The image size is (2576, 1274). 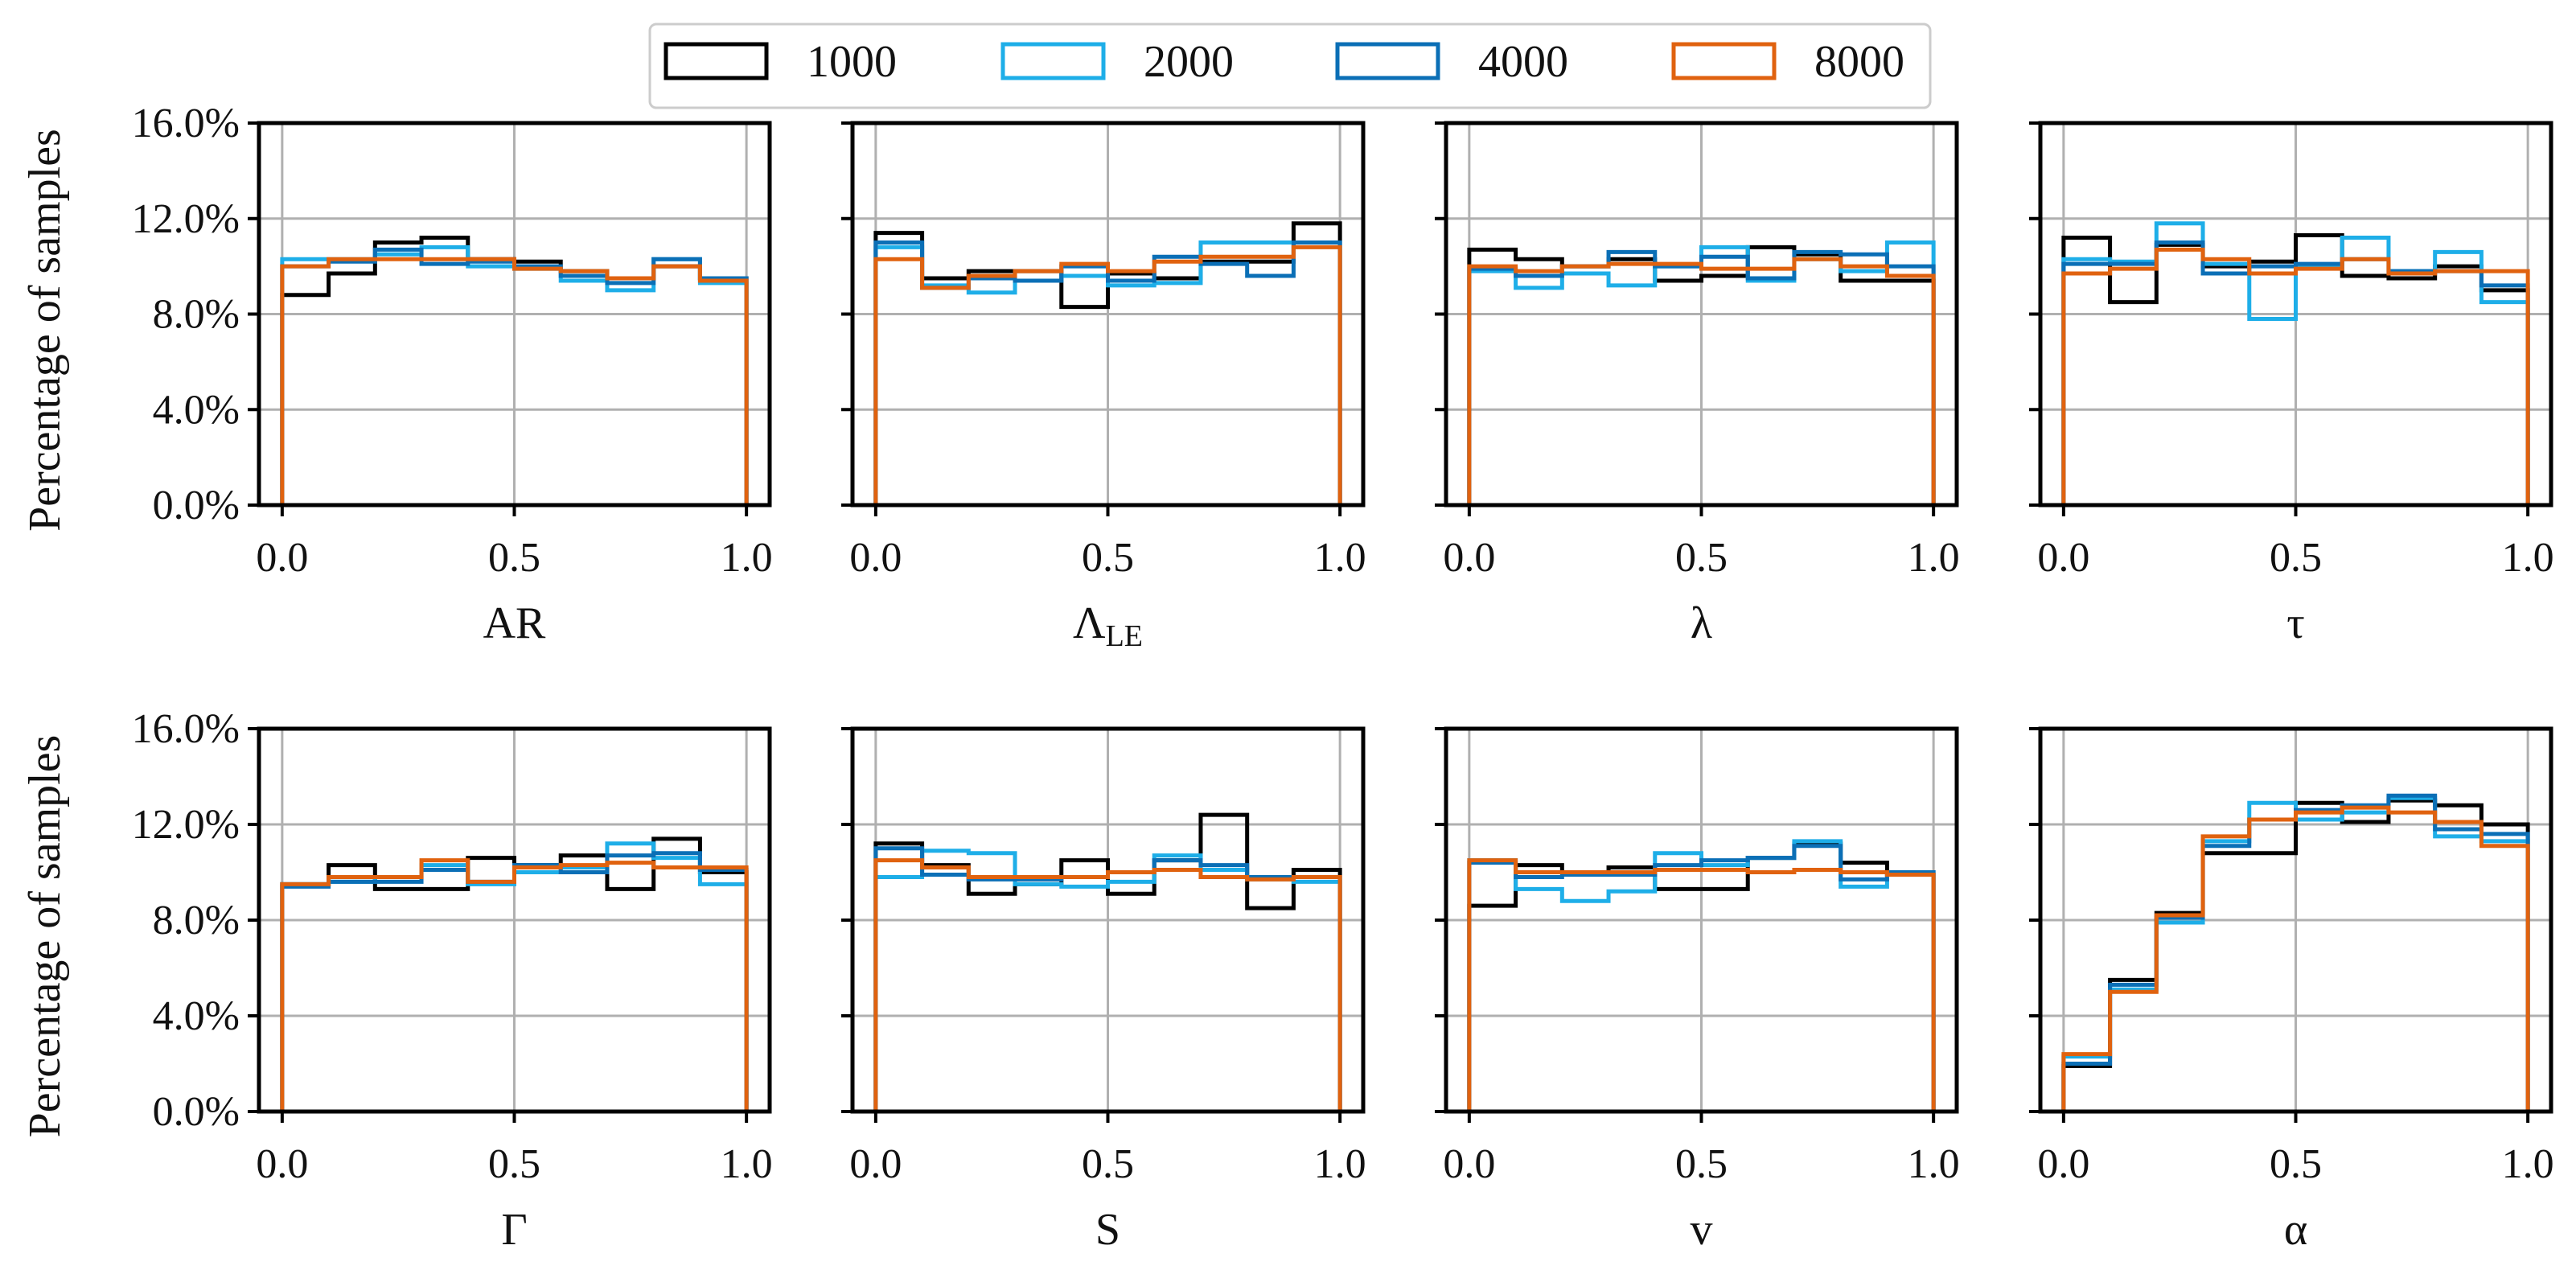 What do you see at coordinates (1117, 62) in the screenshot?
I see `legend-entry-2000: 2000` at bounding box center [1117, 62].